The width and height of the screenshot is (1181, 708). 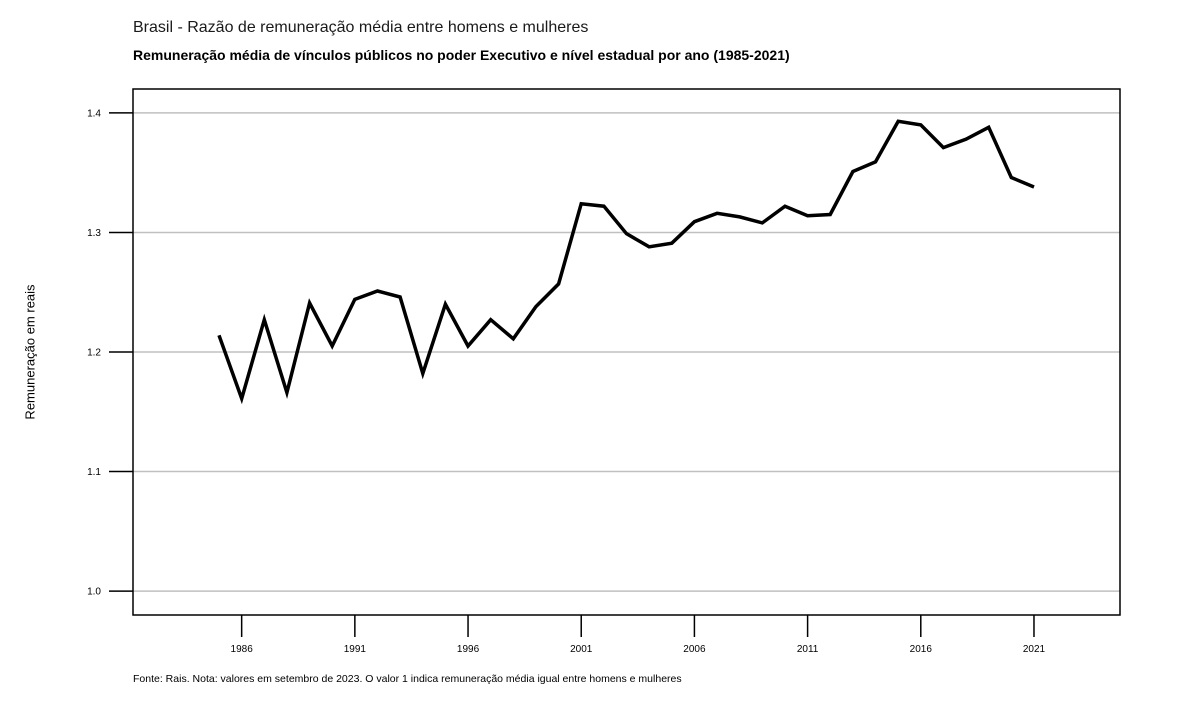 What do you see at coordinates (94, 113) in the screenshot?
I see `y-tick-label: 1.4` at bounding box center [94, 113].